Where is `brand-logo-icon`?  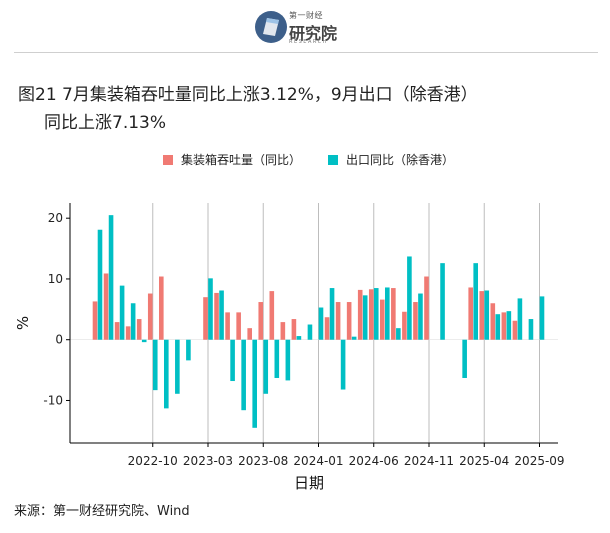 brand-logo-icon is located at coordinates (271, 27).